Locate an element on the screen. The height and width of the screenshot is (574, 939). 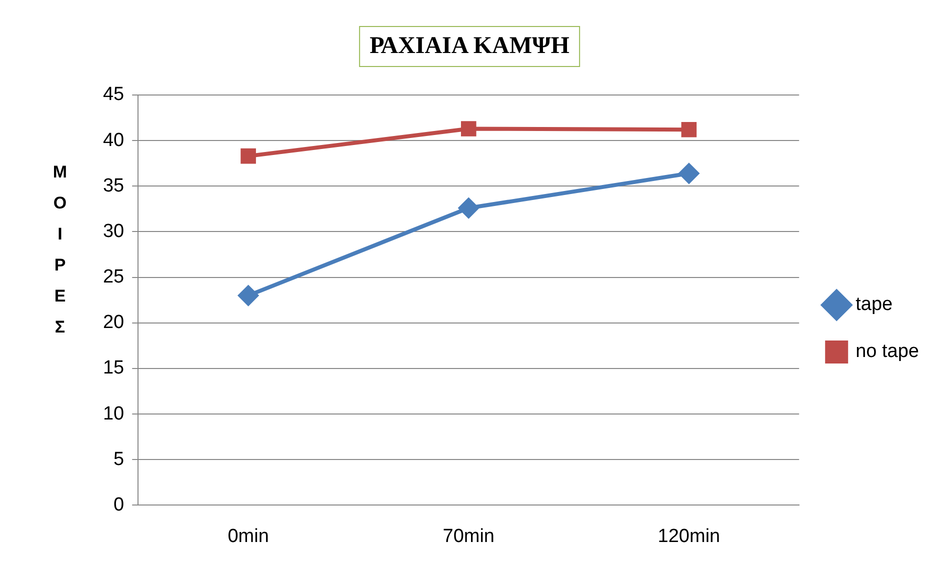
legend-label: tape is located at coordinates (874, 305).